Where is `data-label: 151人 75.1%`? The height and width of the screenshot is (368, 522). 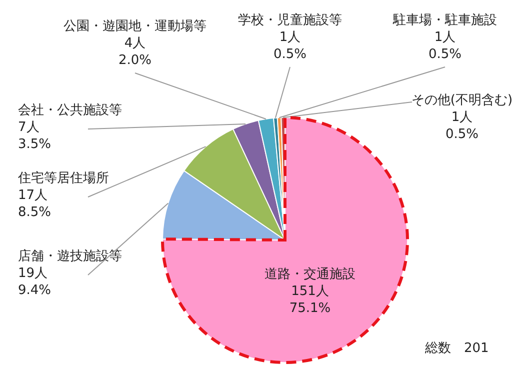 data-label: 151人 75.1% is located at coordinates (310, 300).